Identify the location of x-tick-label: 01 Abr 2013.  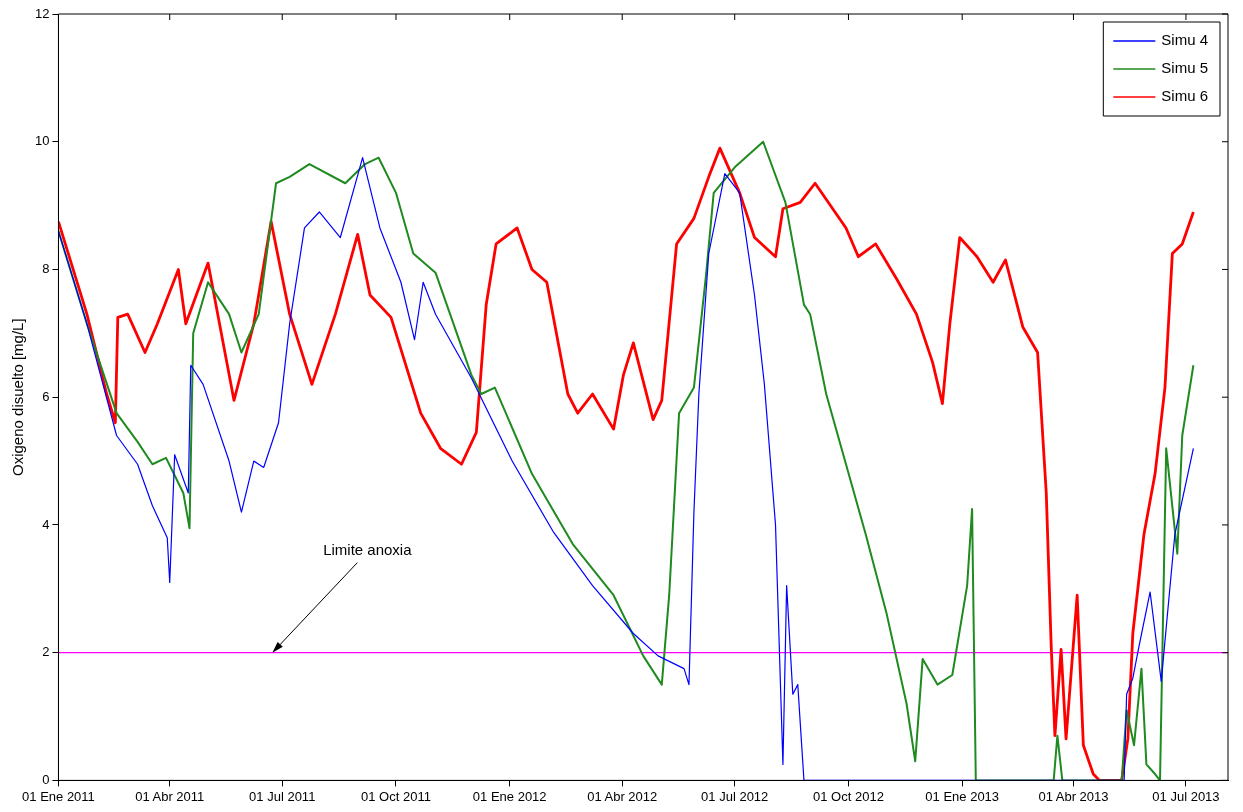
(1073, 796).